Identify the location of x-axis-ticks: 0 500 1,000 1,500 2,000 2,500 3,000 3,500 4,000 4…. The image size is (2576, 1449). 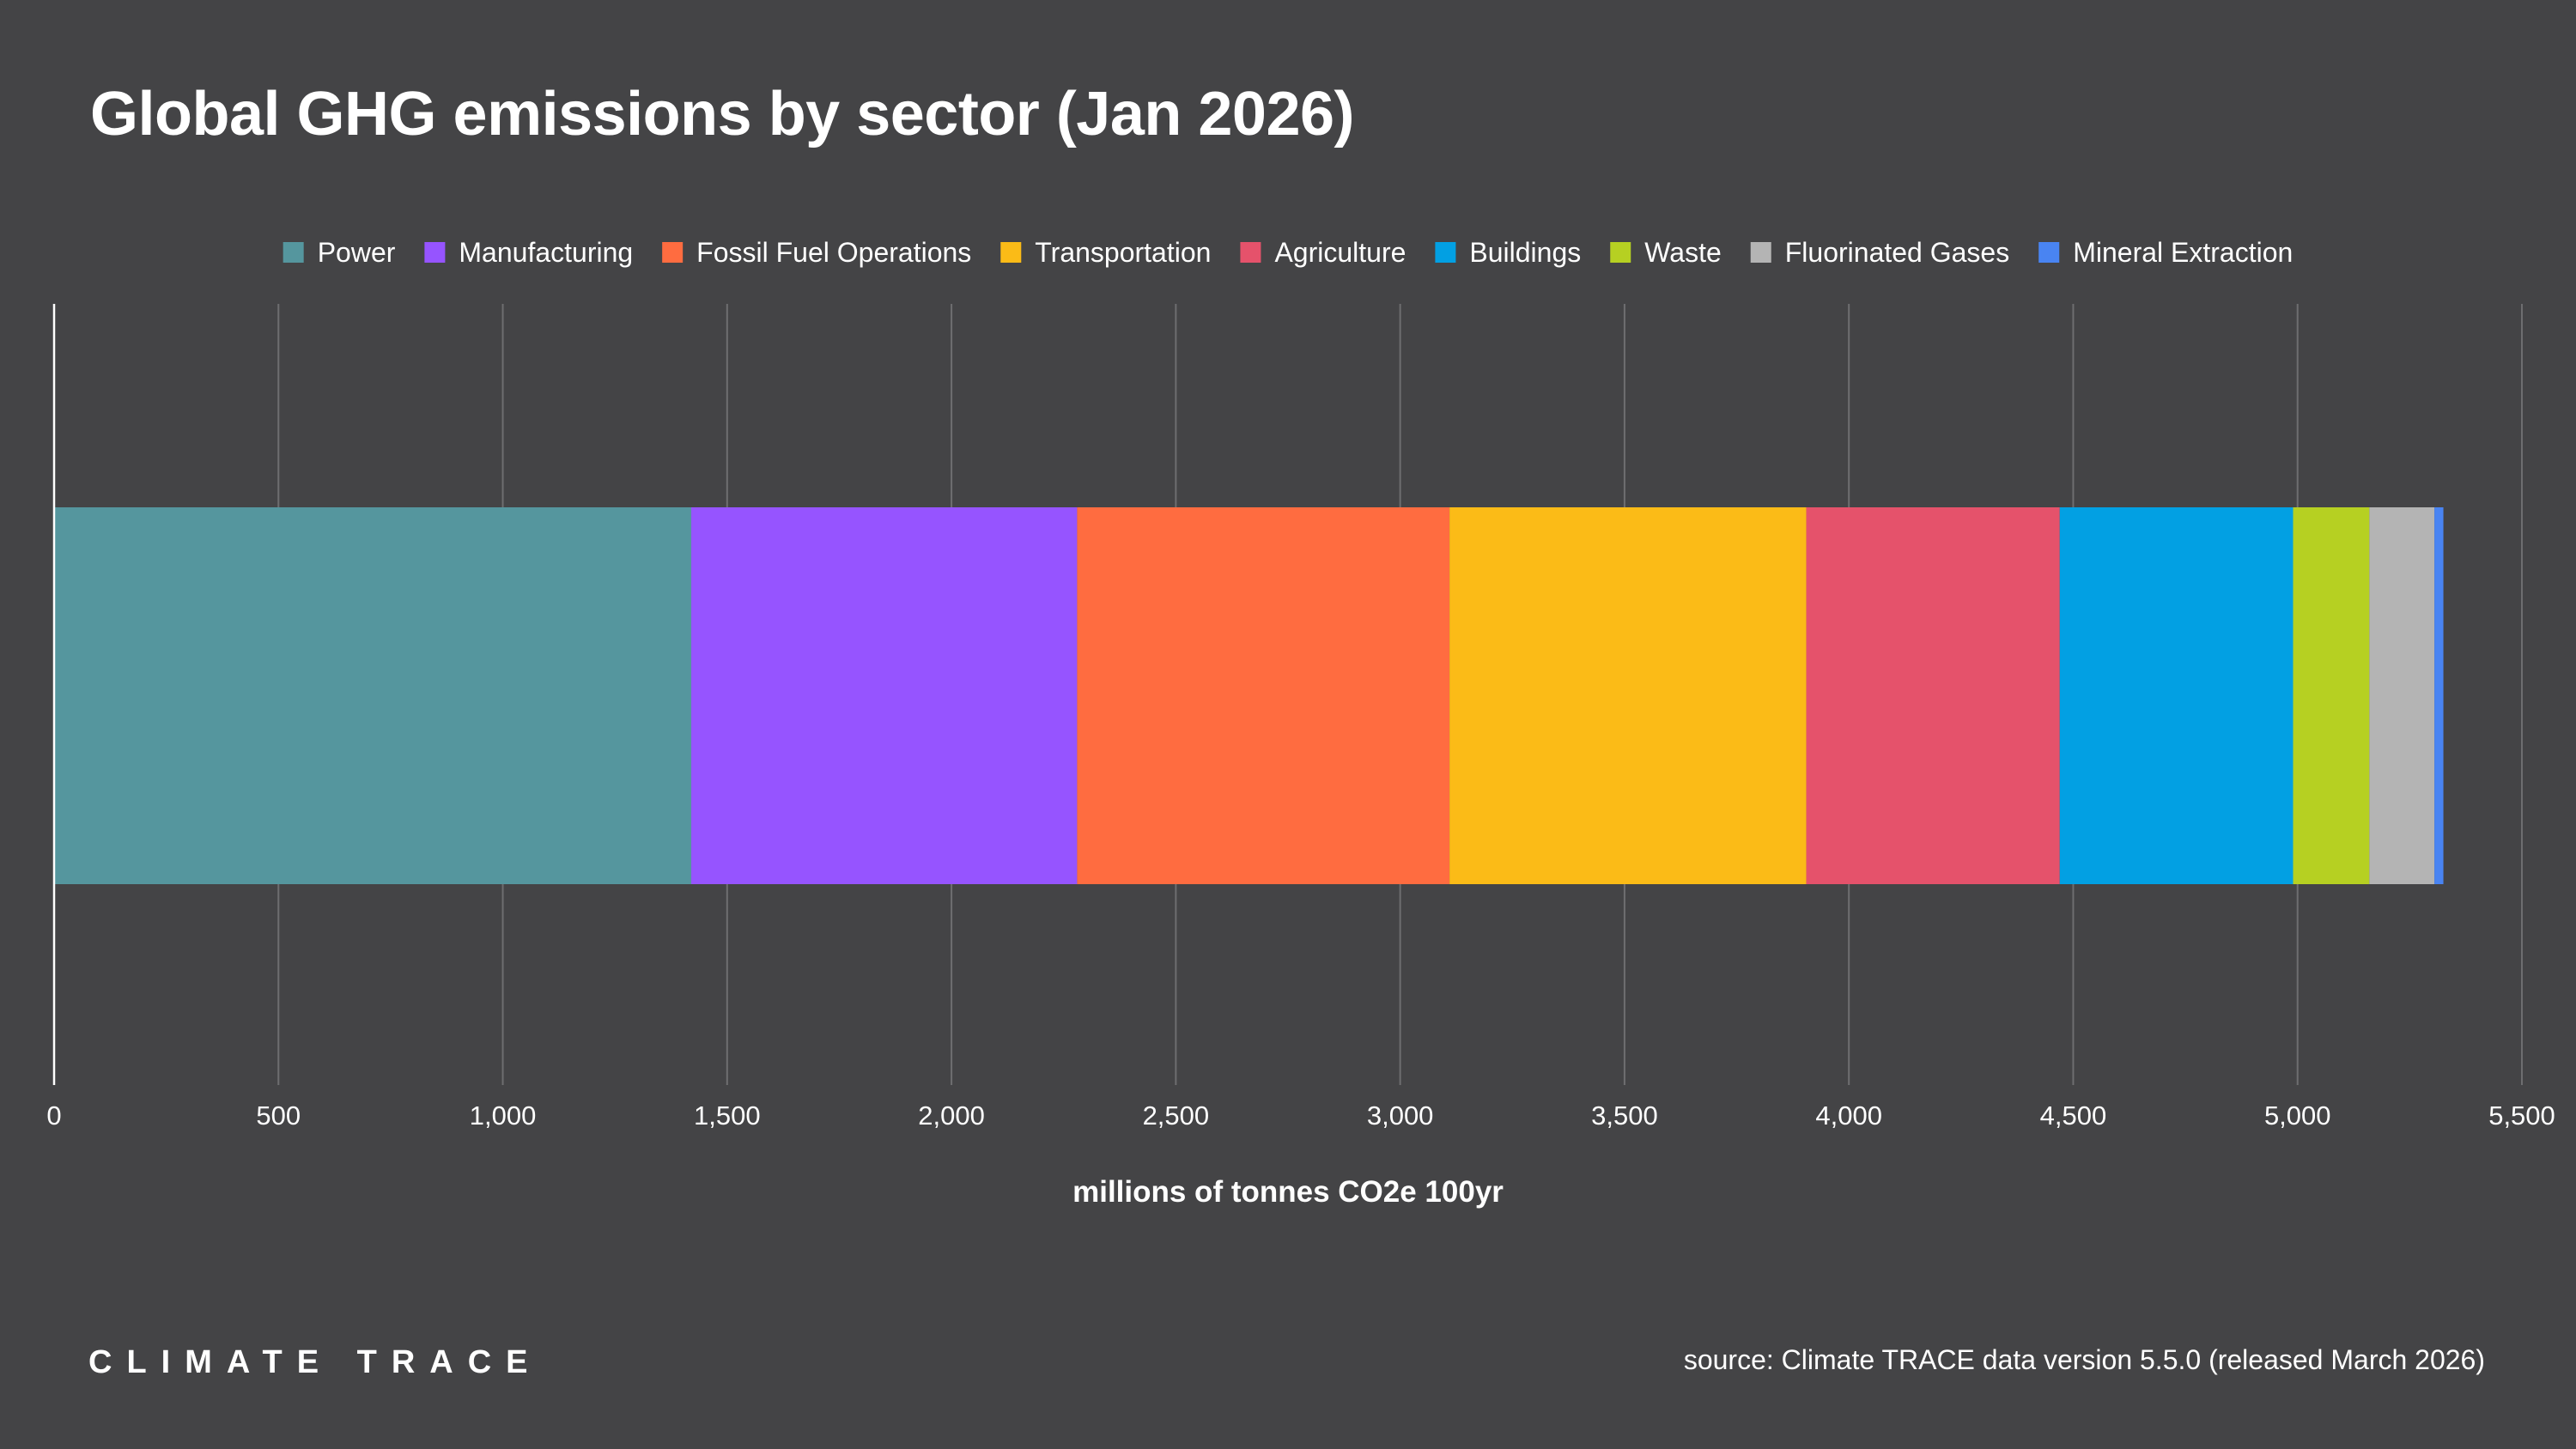
(1301, 1115).